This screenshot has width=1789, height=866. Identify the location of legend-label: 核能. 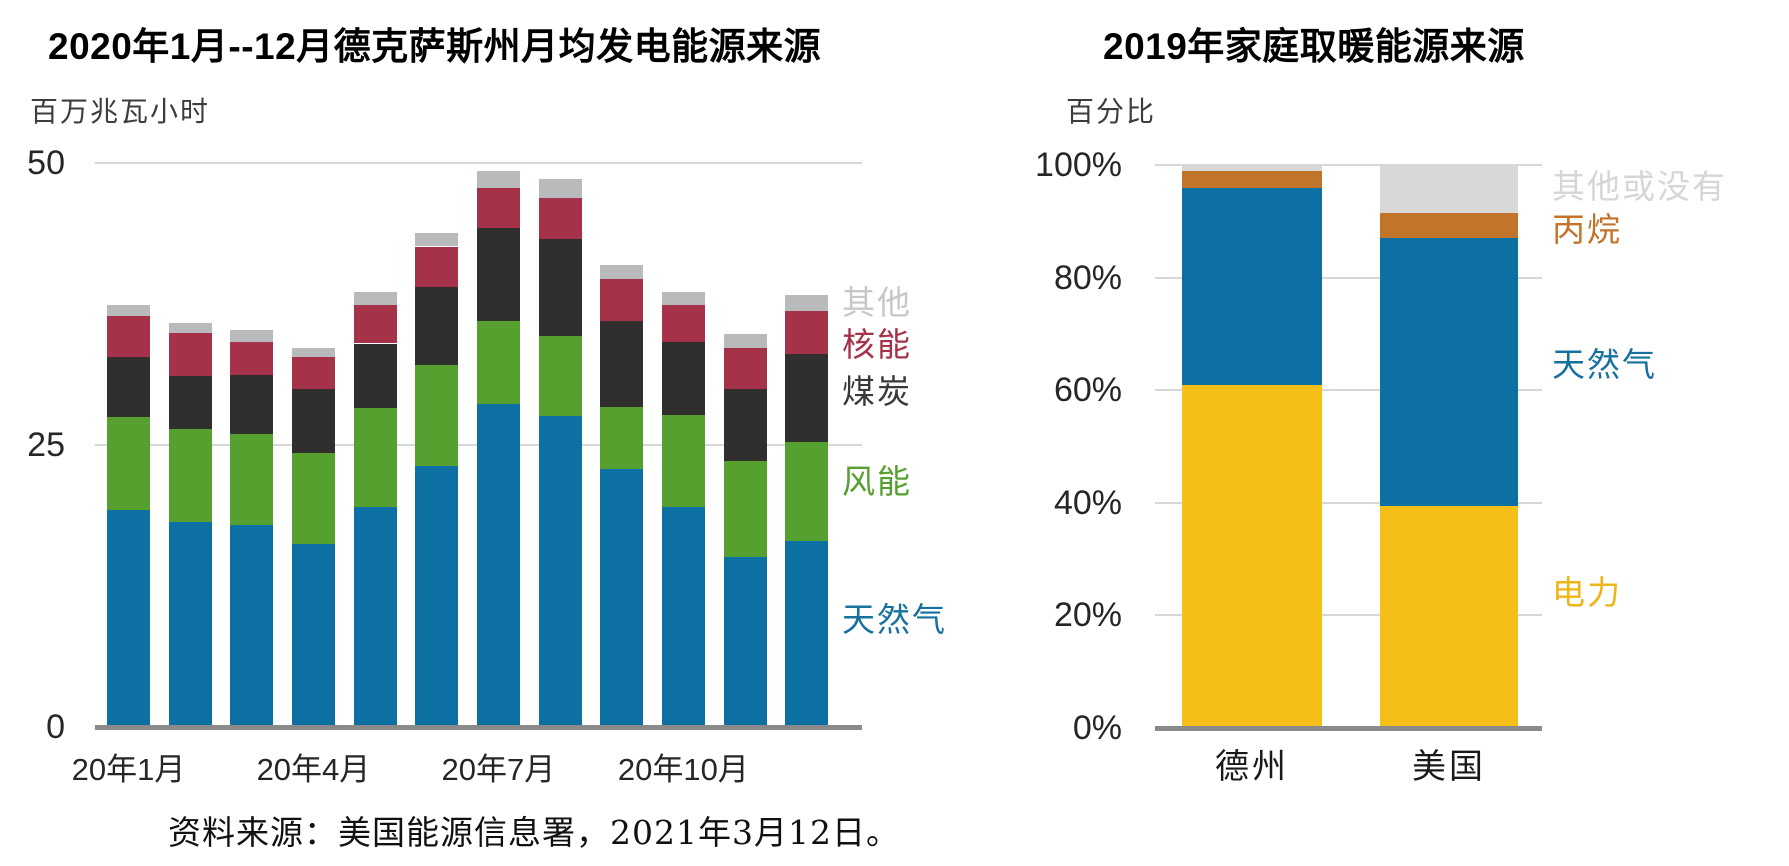
(877, 344).